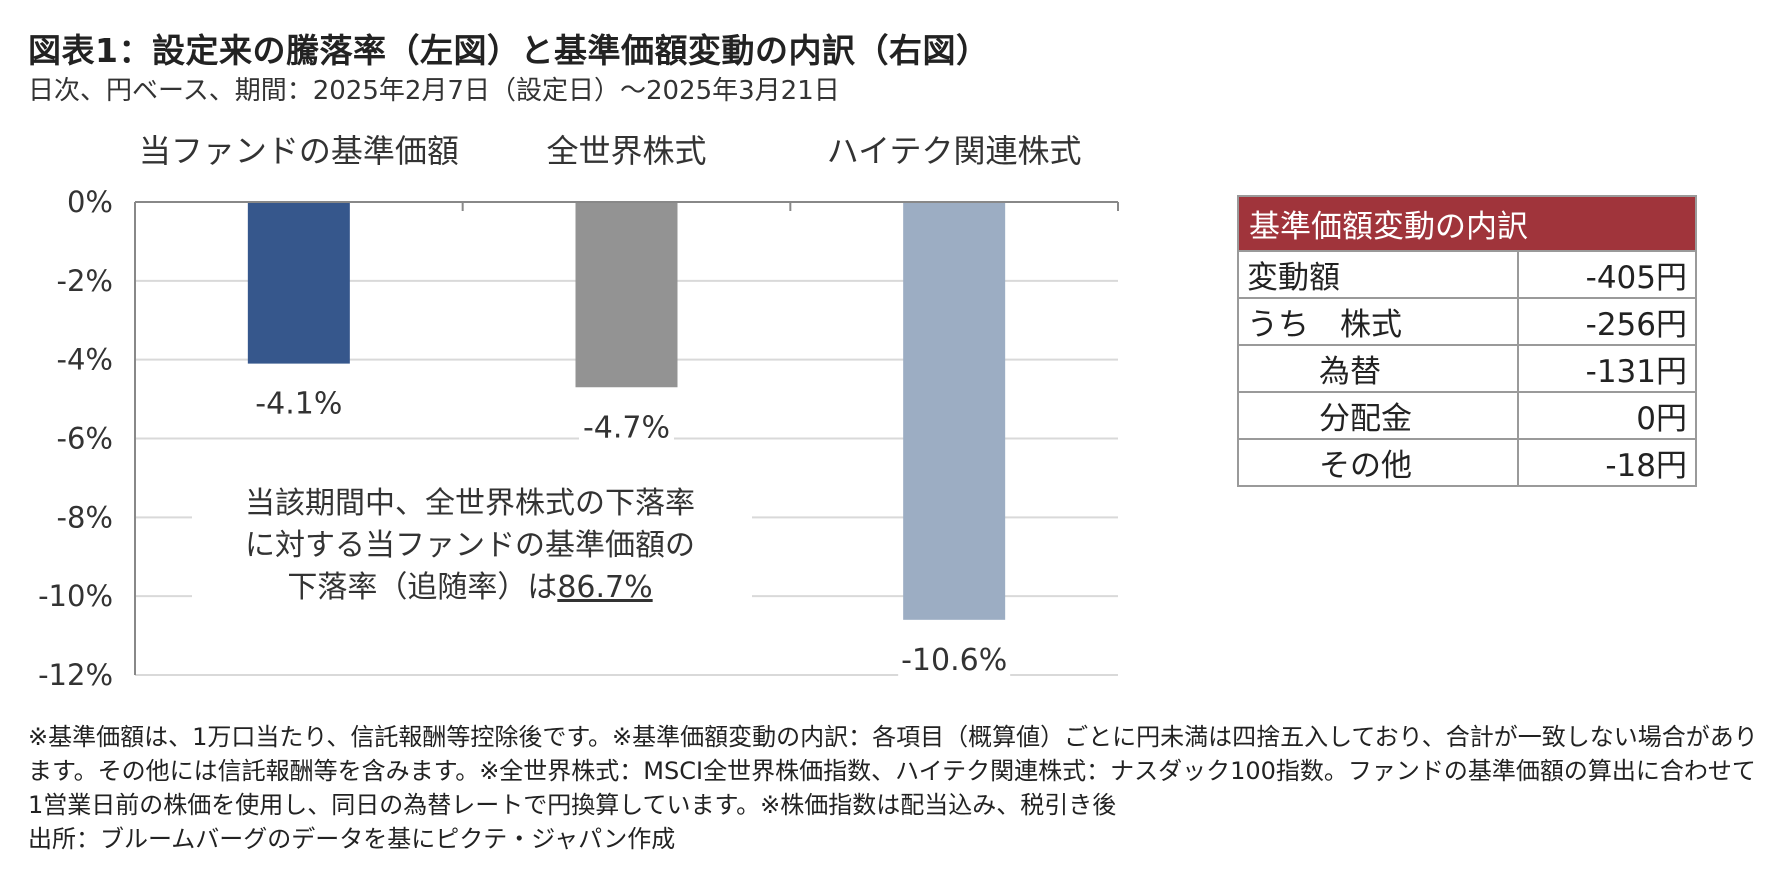  What do you see at coordinates (1378, 368) in the screenshot?
I see `breakdown-item: 為替` at bounding box center [1378, 368].